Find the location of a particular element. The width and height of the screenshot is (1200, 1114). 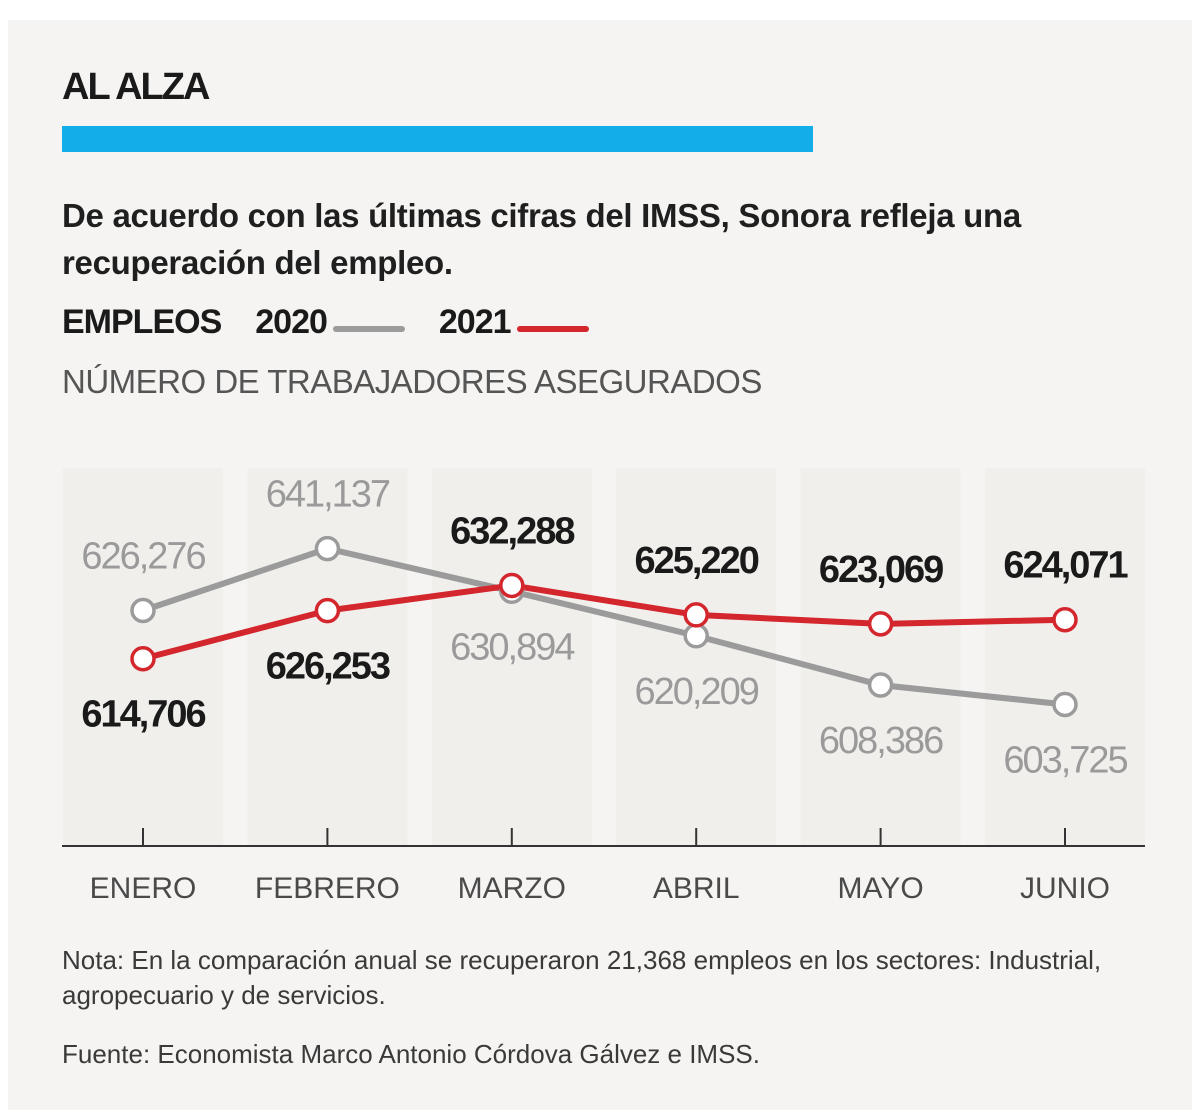

legend-swatch-2020 is located at coordinates (368, 329).